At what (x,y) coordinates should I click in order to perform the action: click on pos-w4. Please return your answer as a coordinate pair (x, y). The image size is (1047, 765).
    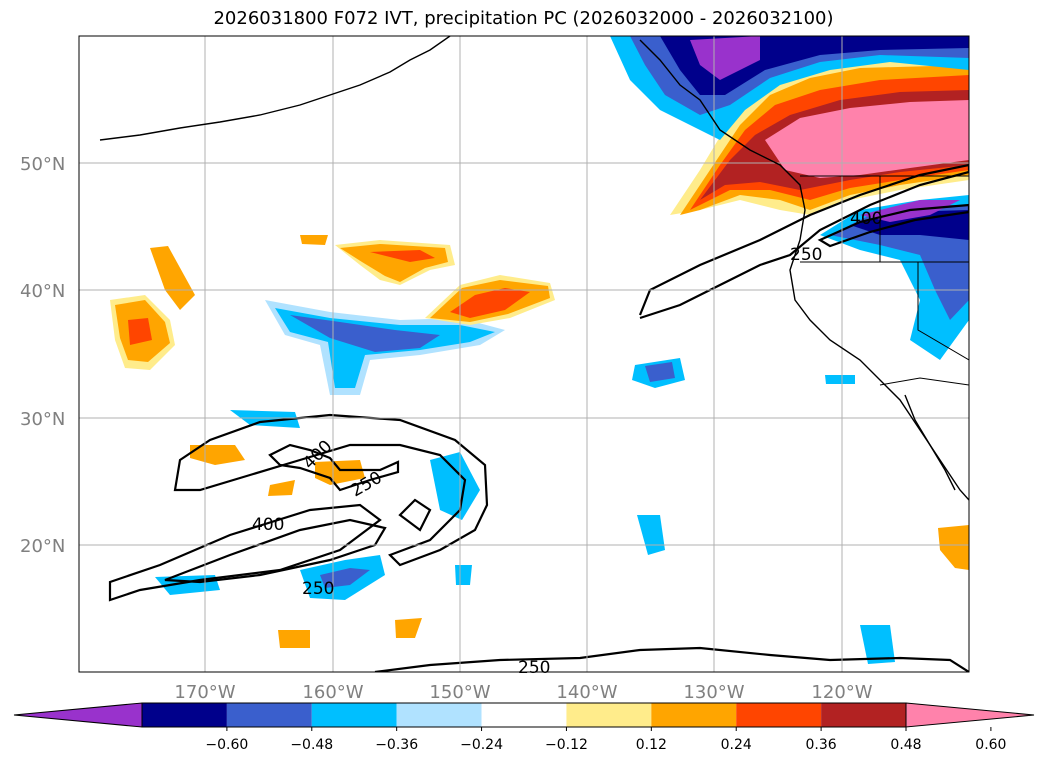
    Looking at the image, I should click on (217, 455).